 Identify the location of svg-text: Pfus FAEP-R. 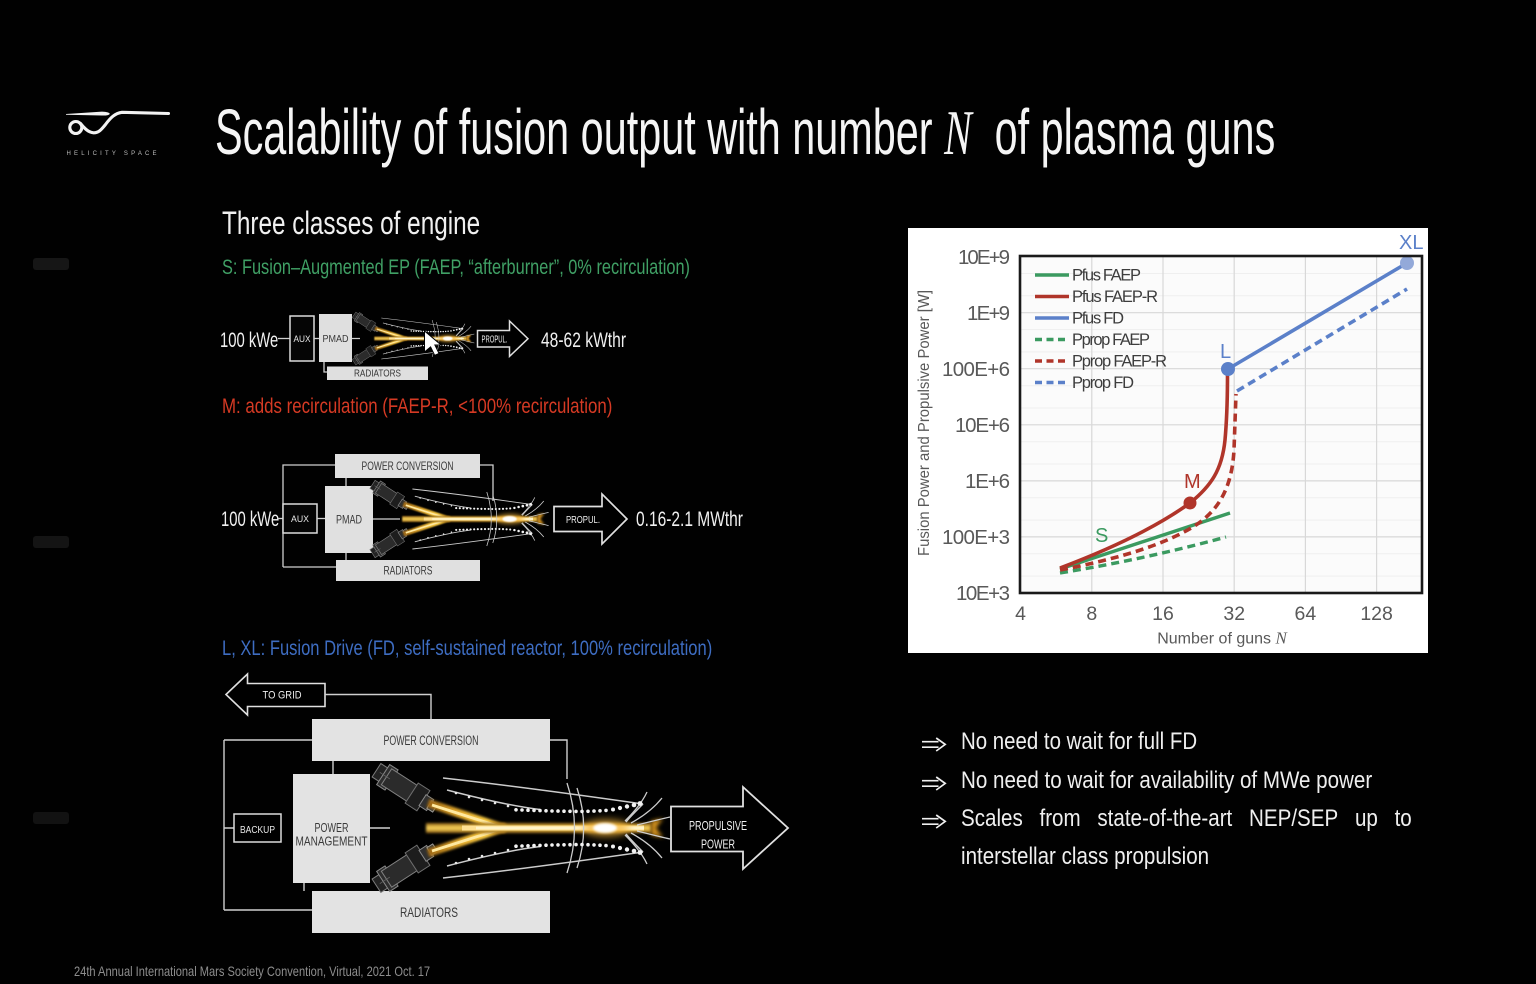
(1115, 297).